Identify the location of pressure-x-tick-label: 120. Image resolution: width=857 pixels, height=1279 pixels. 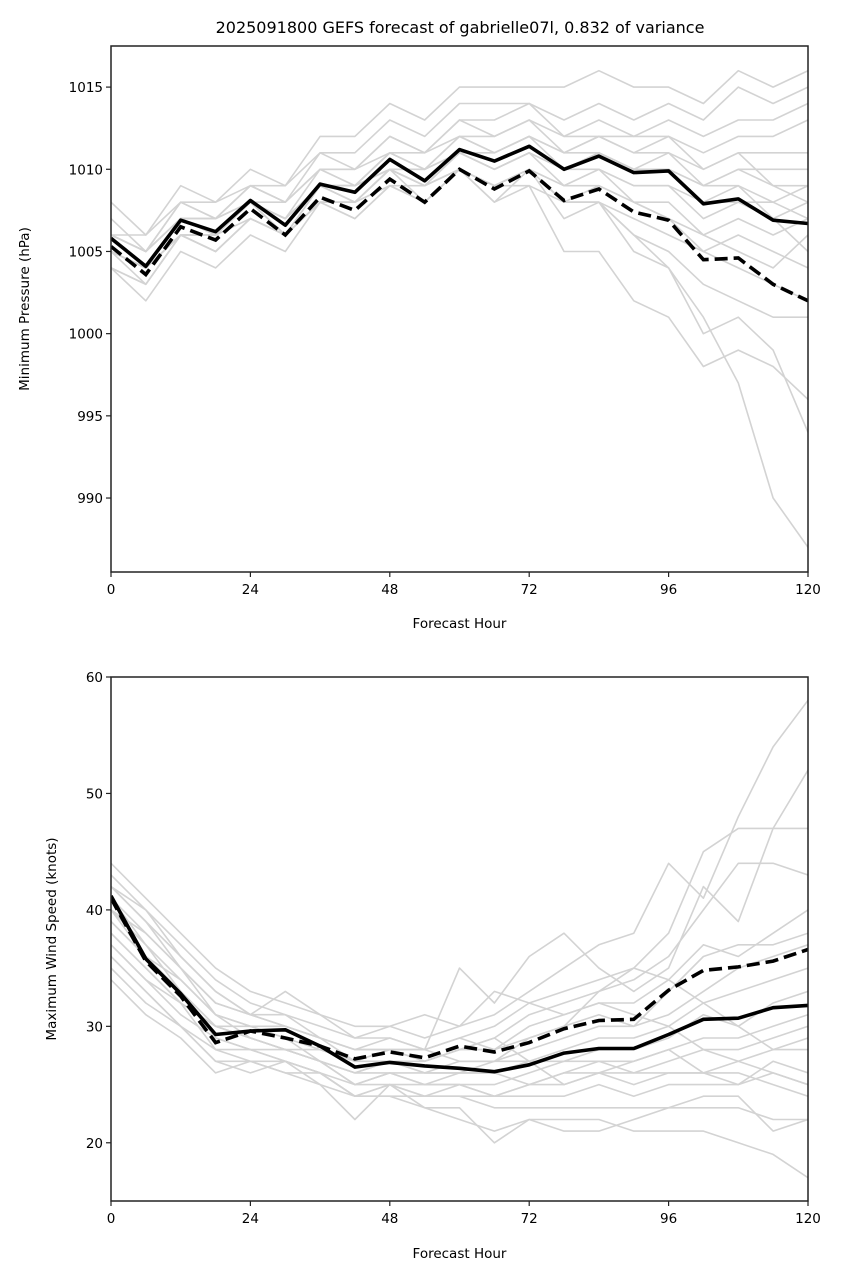
(808, 590).